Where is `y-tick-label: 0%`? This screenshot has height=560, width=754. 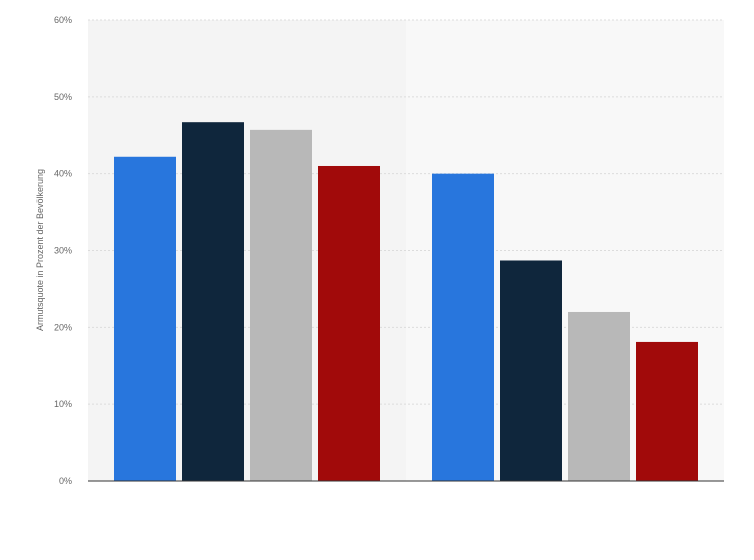 y-tick-label: 0% is located at coordinates (65, 481).